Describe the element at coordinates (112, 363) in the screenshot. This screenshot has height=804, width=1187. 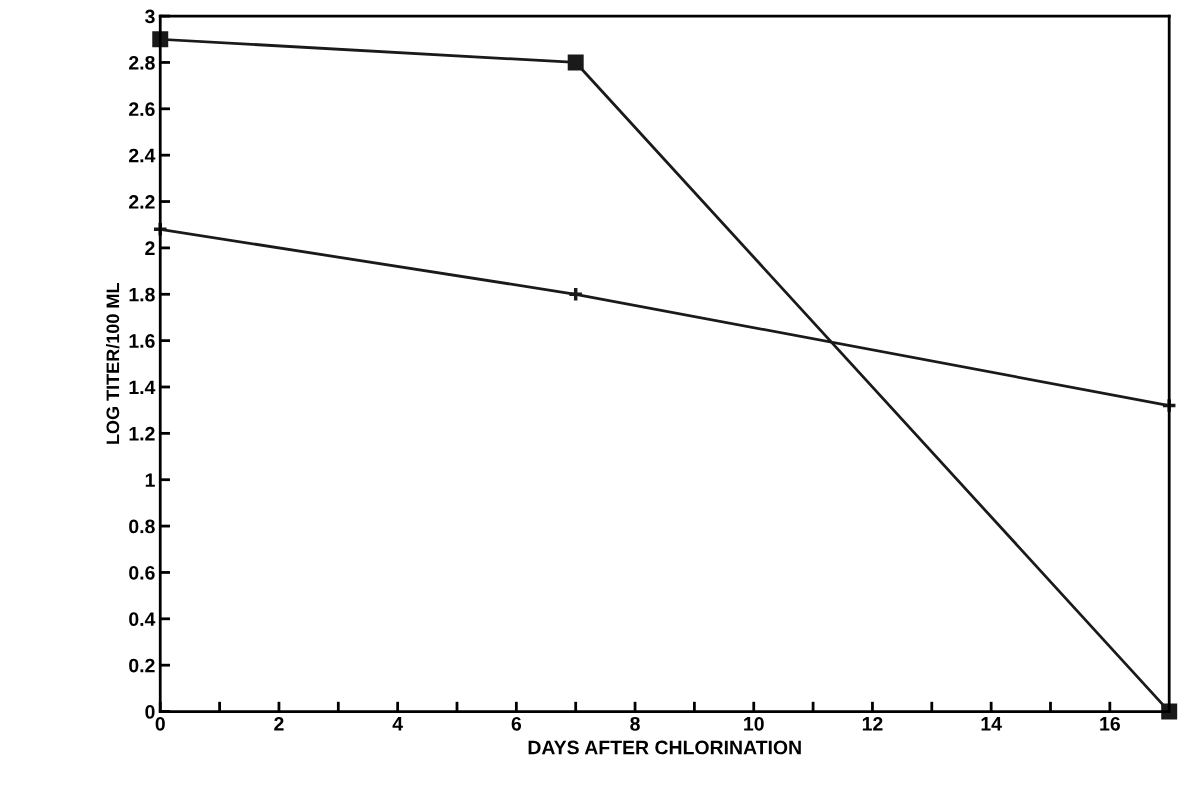
I see `y-axis-title: LOG TITER/100 ML` at that location.